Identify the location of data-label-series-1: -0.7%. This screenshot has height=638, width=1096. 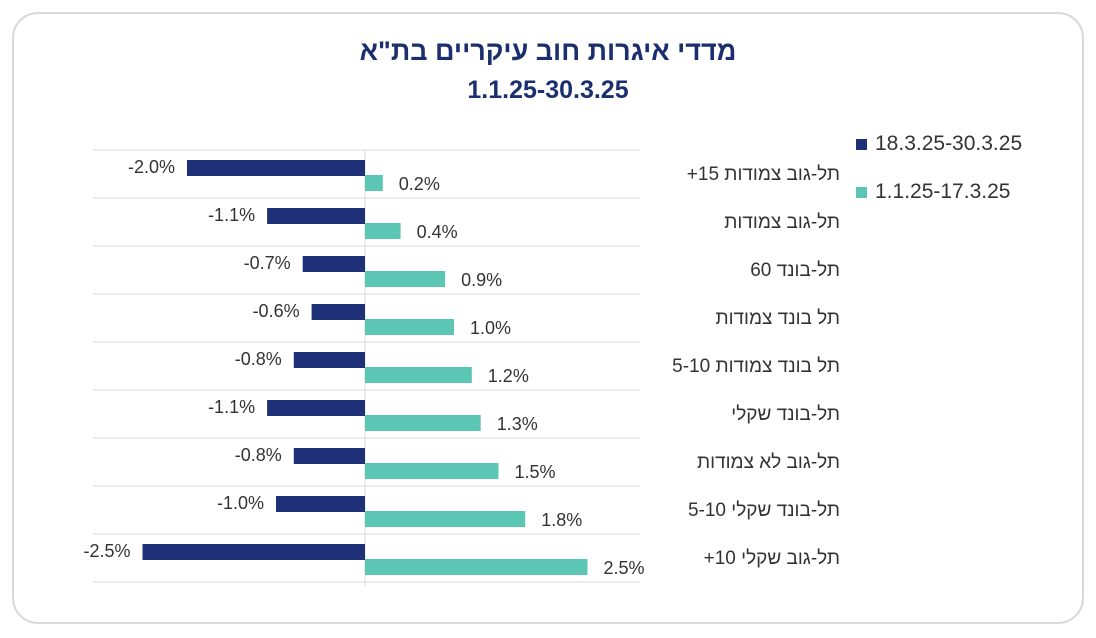
(267, 263).